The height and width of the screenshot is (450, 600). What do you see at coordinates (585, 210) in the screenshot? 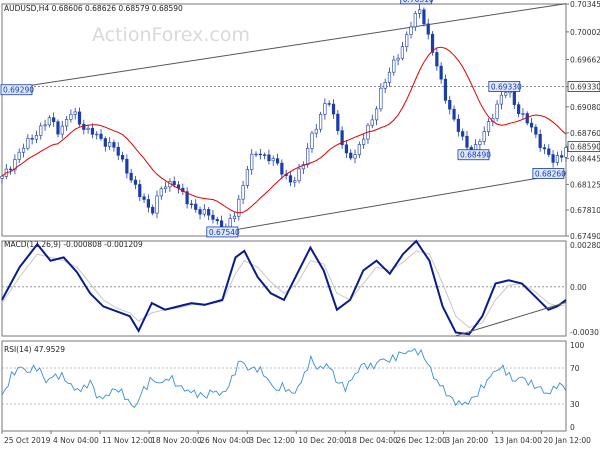
I see `price-tick-label: 0.67810` at bounding box center [585, 210].